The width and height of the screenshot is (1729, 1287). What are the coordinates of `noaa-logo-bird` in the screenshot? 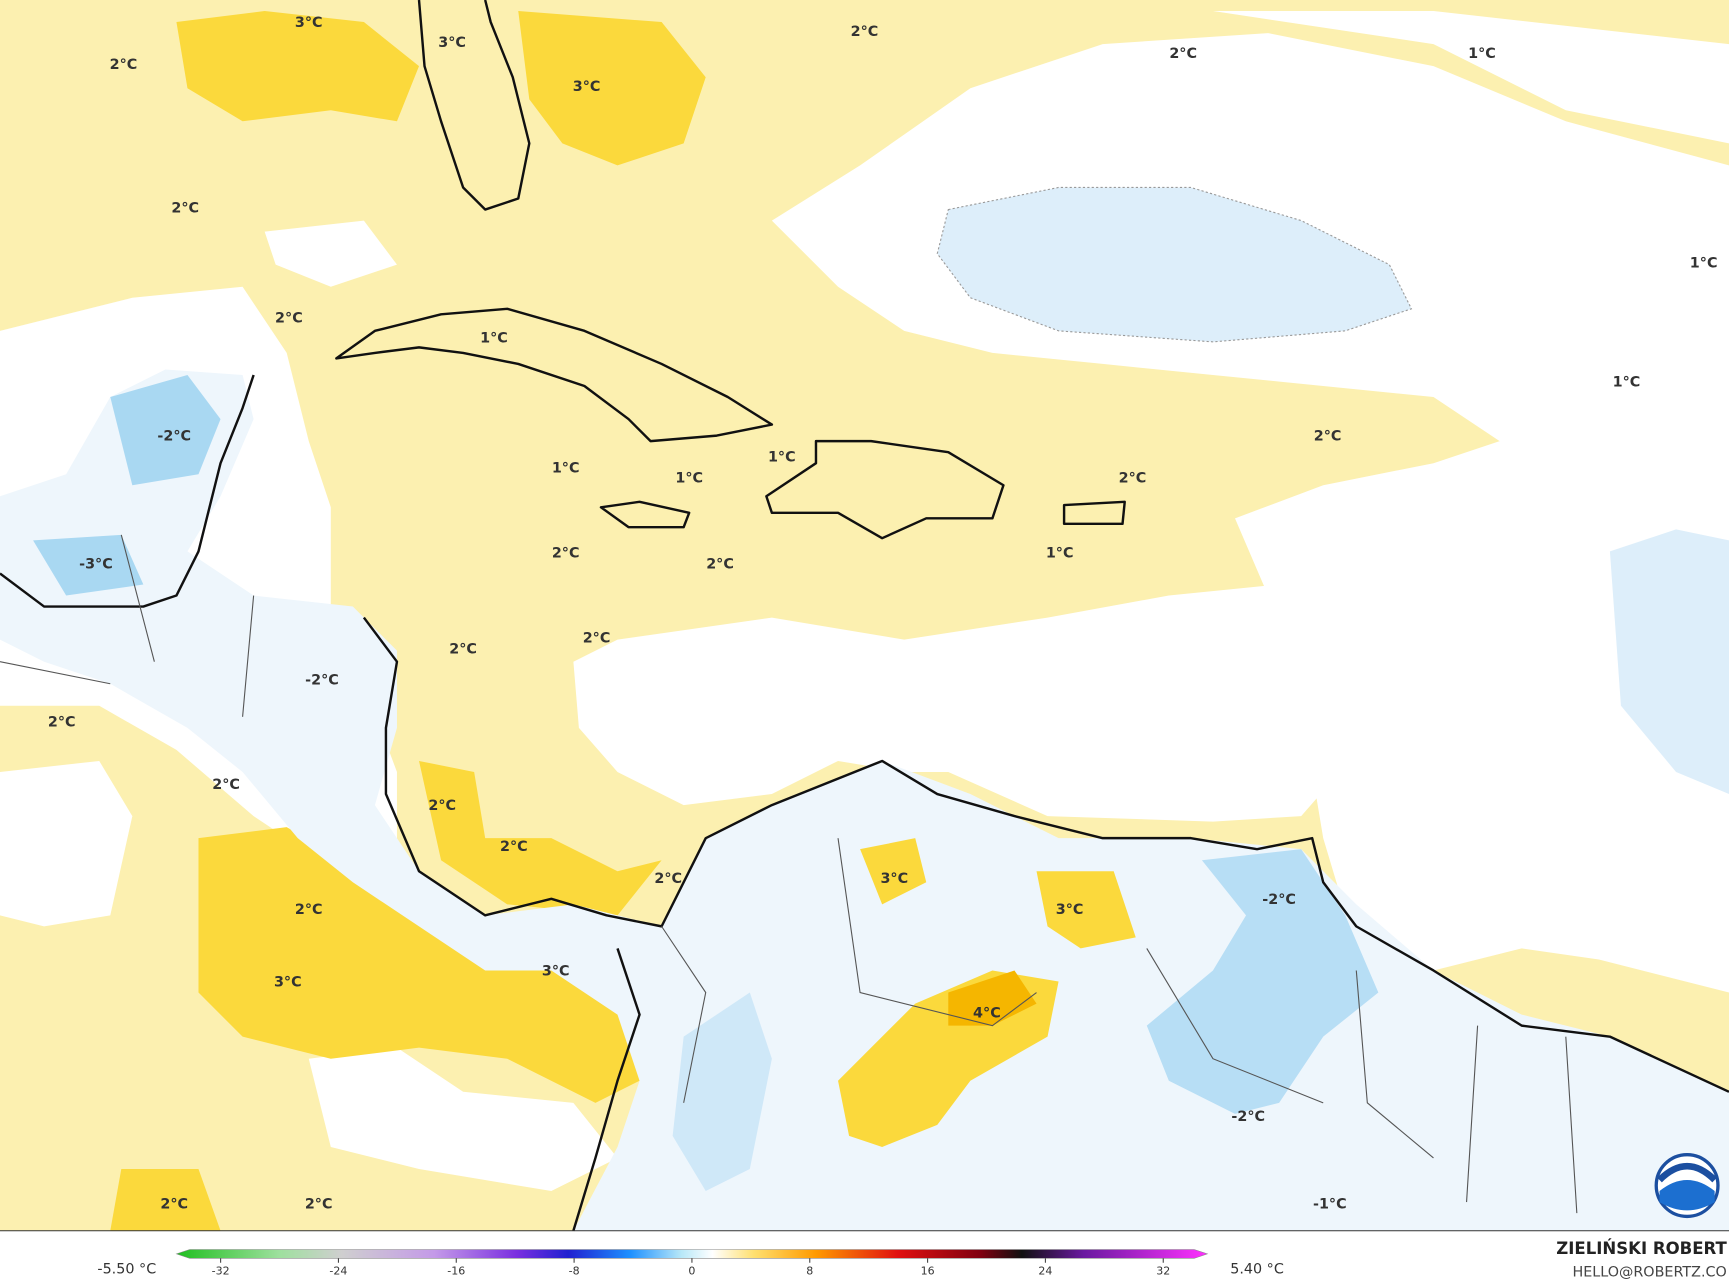 It's located at (1687, 1173).